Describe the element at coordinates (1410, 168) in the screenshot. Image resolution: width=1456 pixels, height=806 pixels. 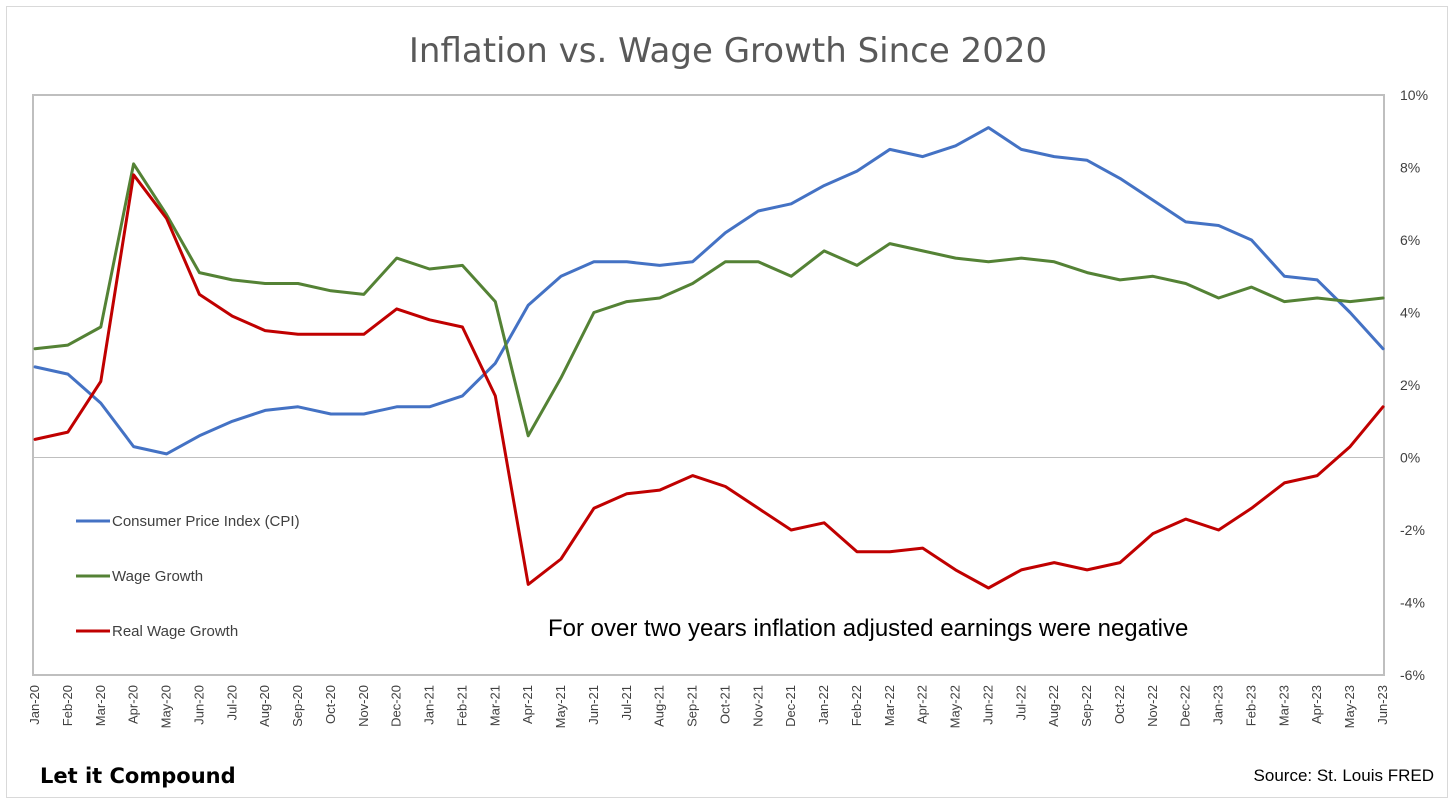
I see `y-tick-label: 8%` at that location.